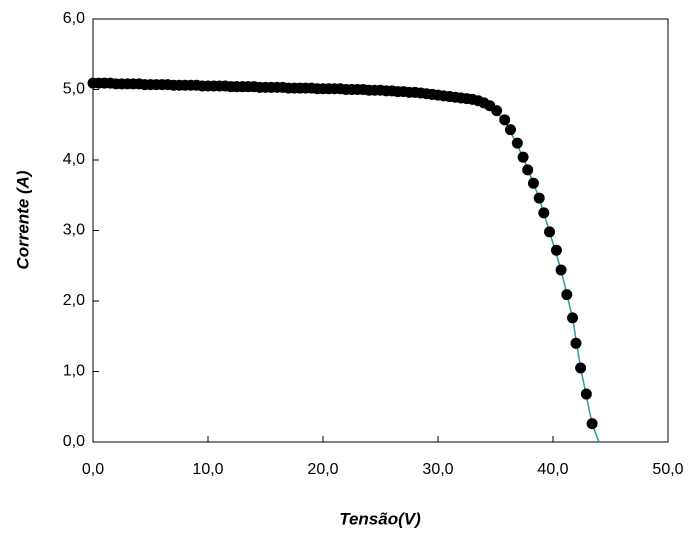 This screenshot has width=694, height=539. Describe the element at coordinates (74, 371) in the screenshot. I see `y-tick-label: 1,0` at that location.